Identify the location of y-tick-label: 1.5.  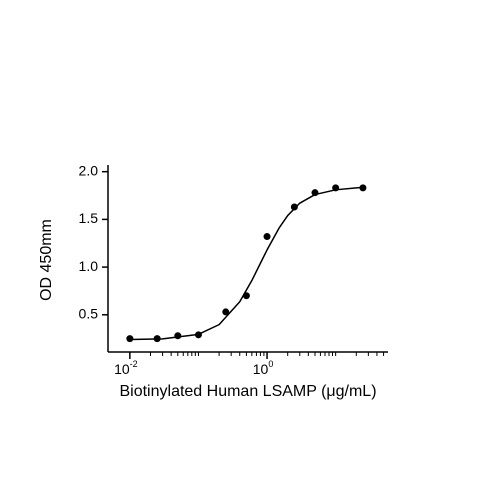
(89, 218).